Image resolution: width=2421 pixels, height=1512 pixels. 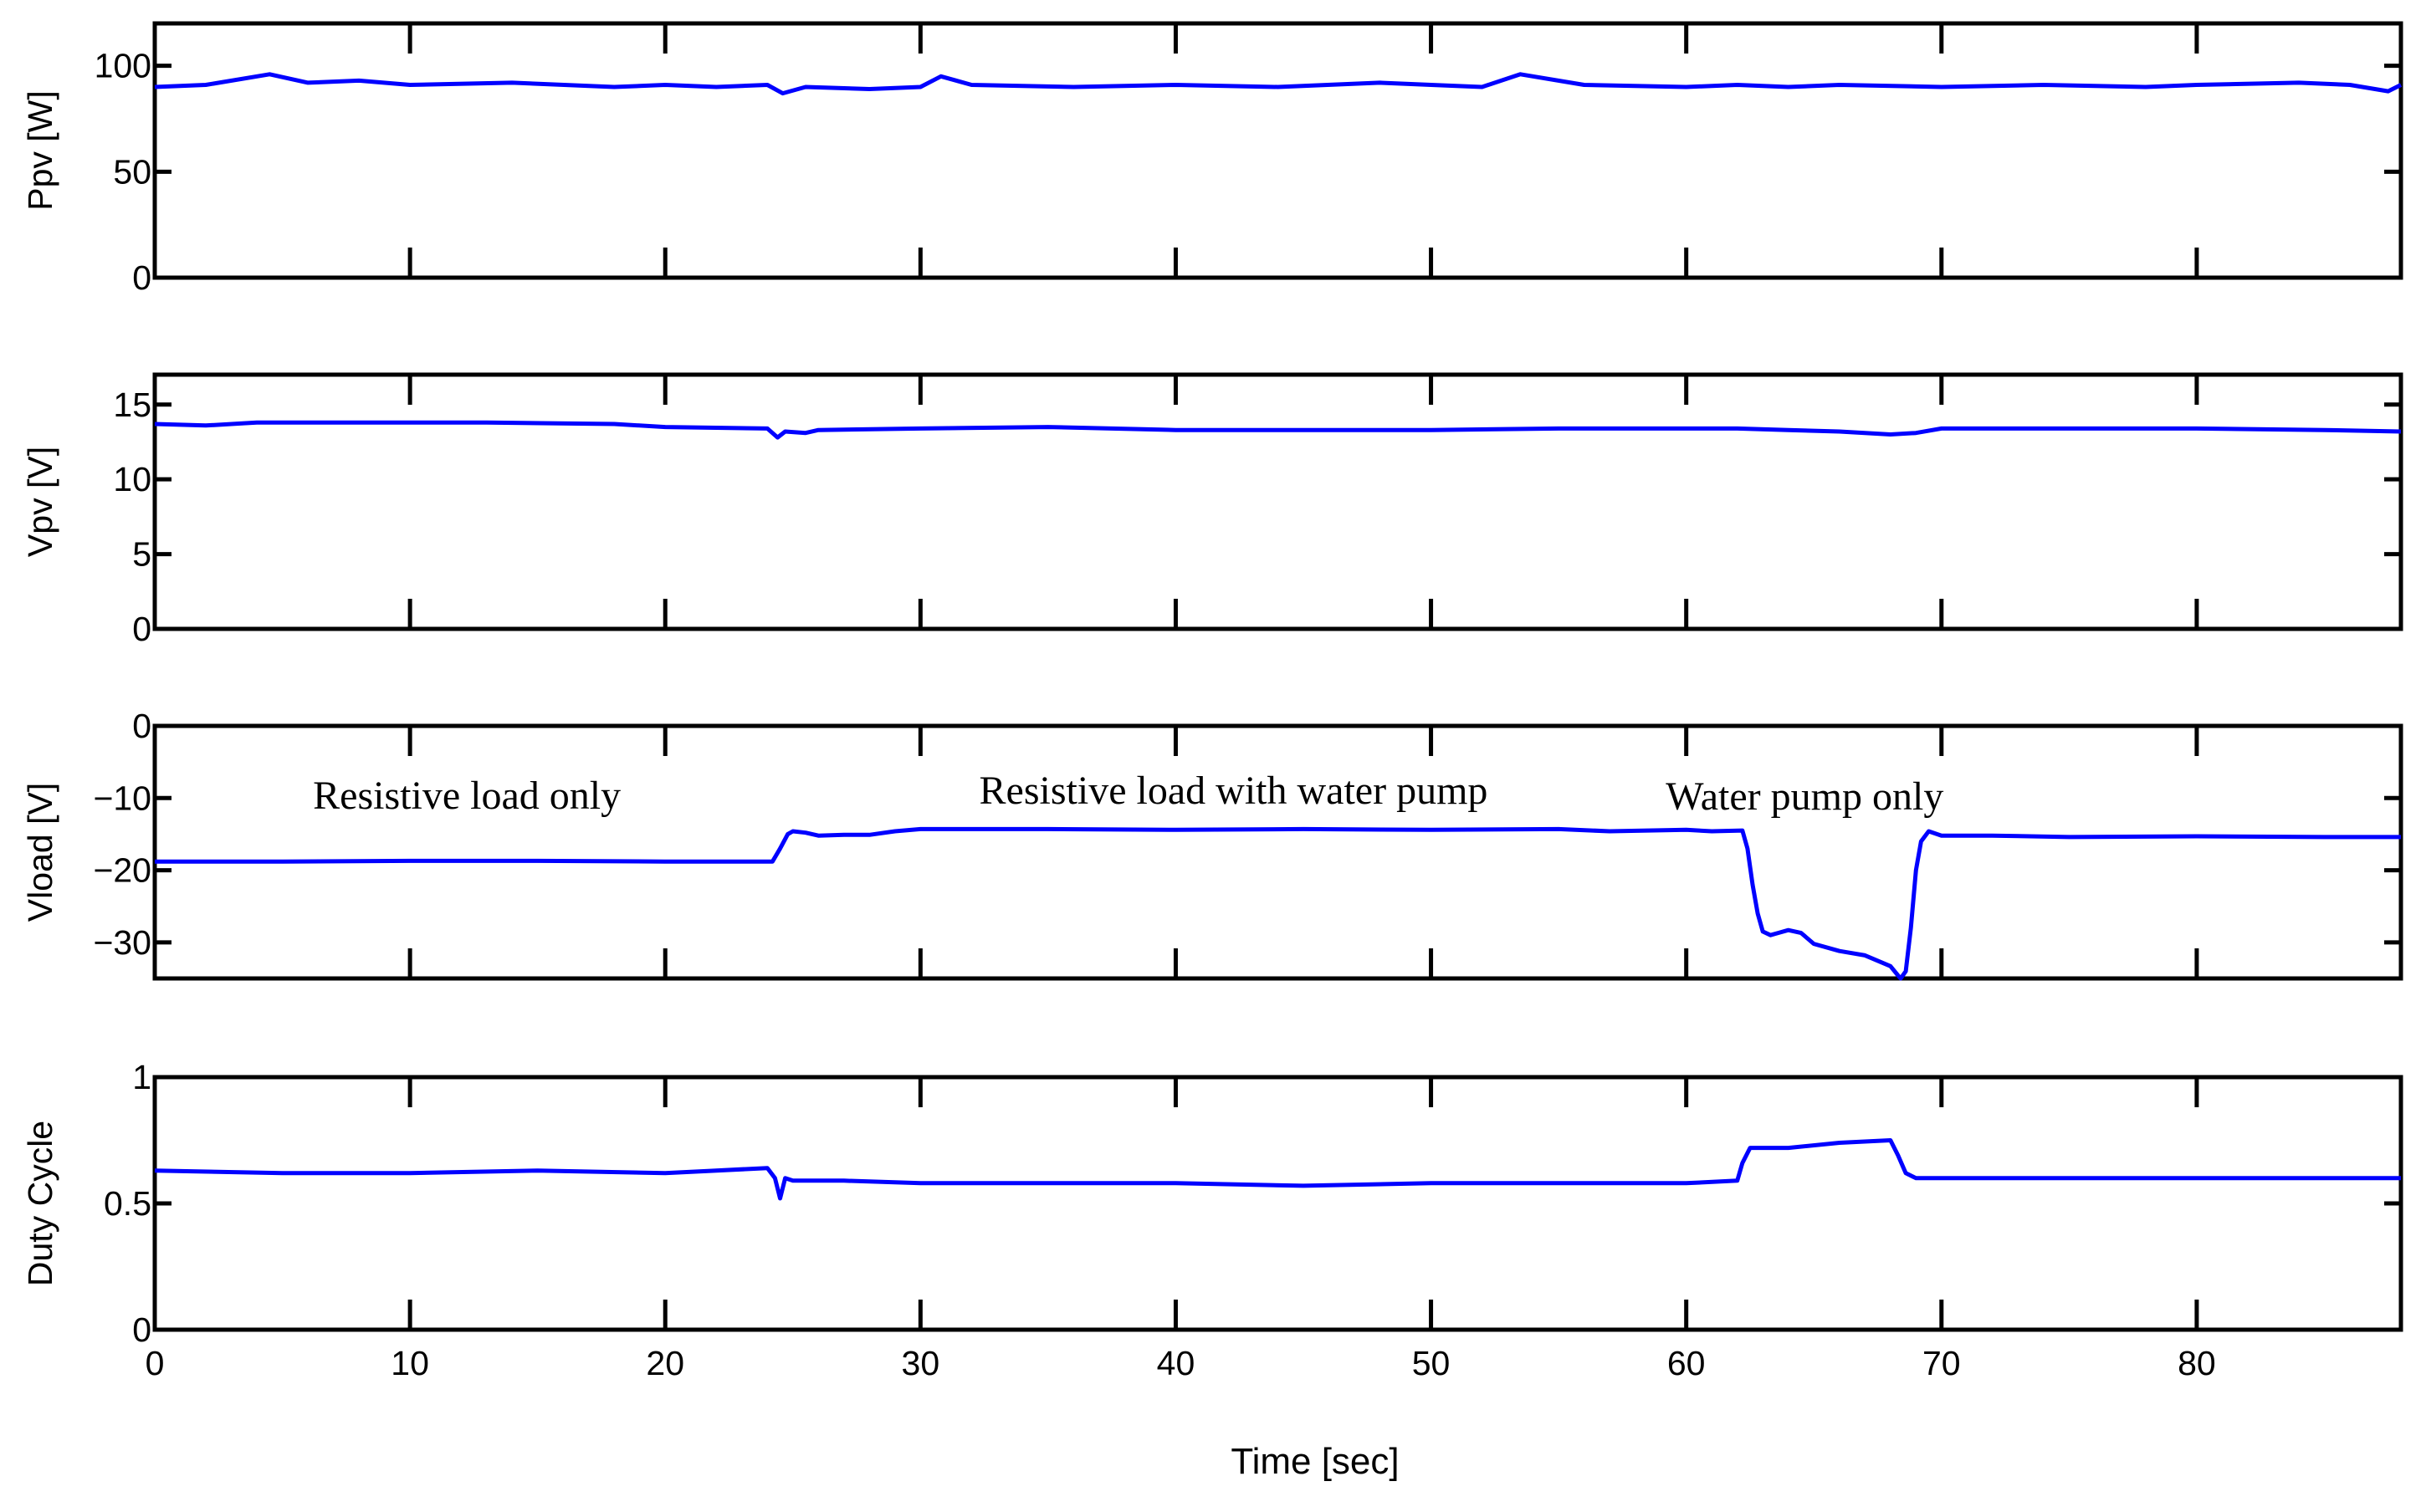 What do you see at coordinates (665, 1363) in the screenshot?
I see `x-tick-label: 20` at bounding box center [665, 1363].